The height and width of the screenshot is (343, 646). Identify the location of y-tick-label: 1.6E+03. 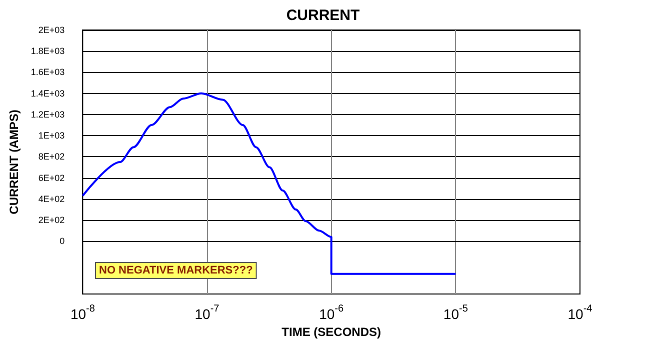
(47, 72).